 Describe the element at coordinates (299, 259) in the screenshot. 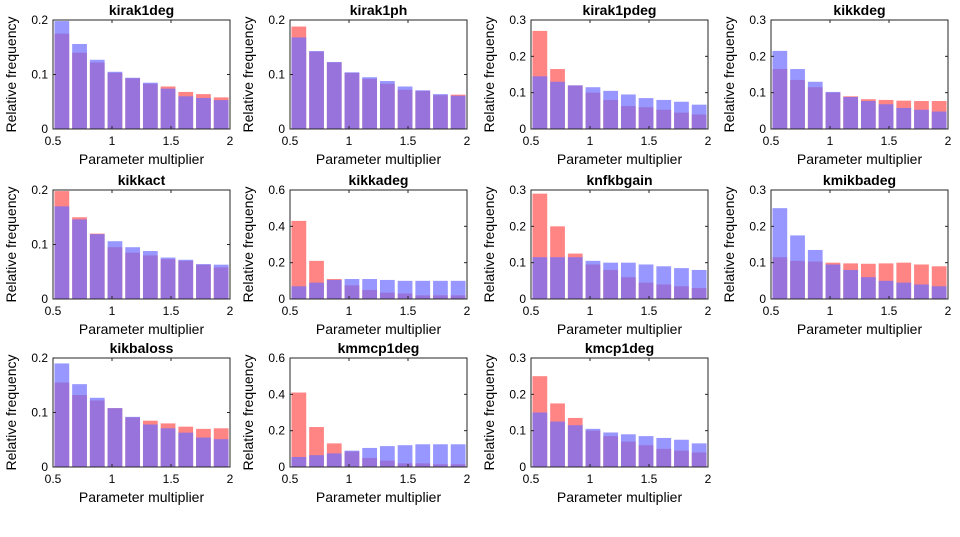

I see `red-bar` at that location.